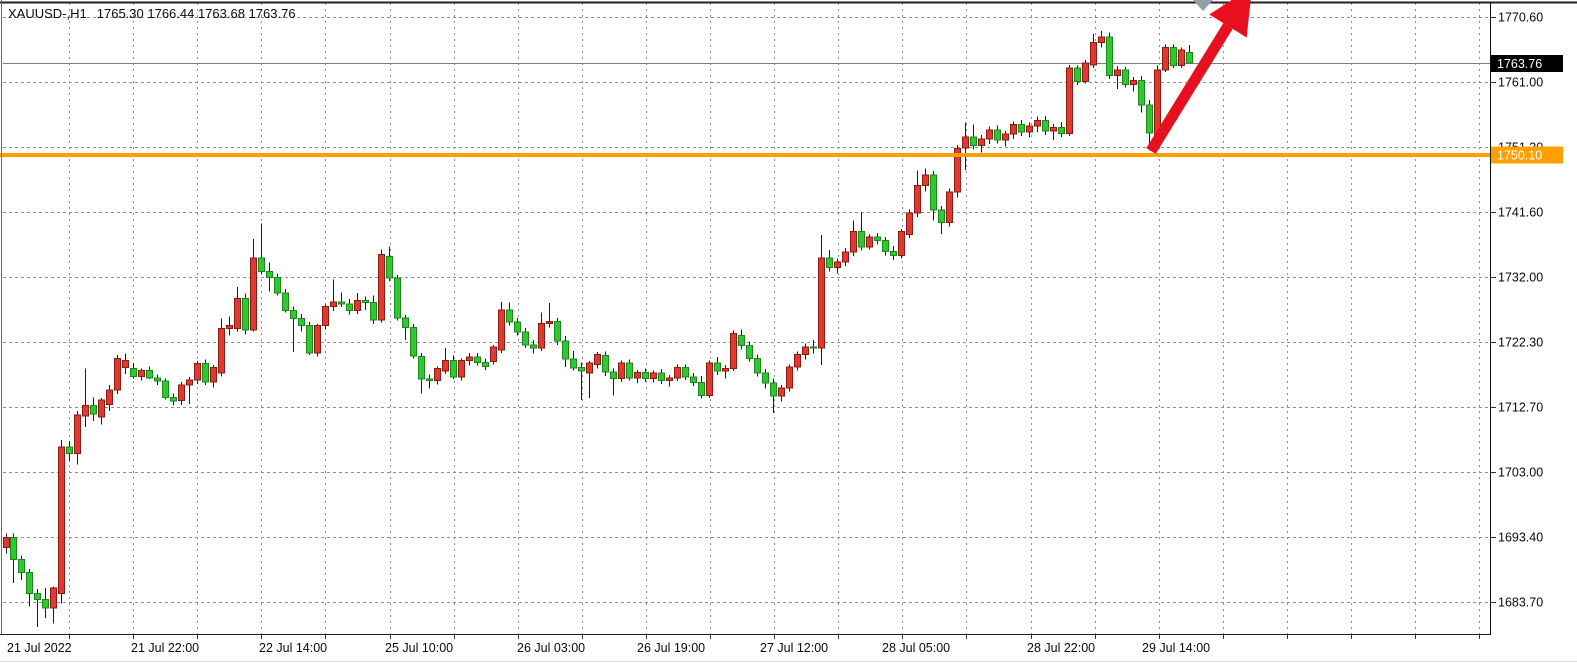 The image size is (1577, 665). Describe the element at coordinates (39, 648) in the screenshot. I see `time-axis-label: 21 Jul 2022` at that location.